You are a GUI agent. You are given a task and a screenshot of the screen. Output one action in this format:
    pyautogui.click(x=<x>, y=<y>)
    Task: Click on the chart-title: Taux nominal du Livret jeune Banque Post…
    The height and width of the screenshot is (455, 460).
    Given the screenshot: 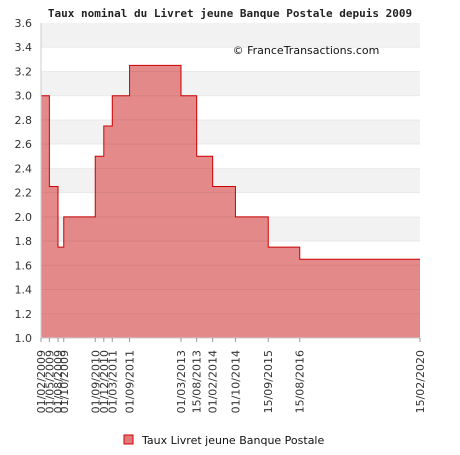 What is the action you would take?
    pyautogui.click(x=230, y=13)
    